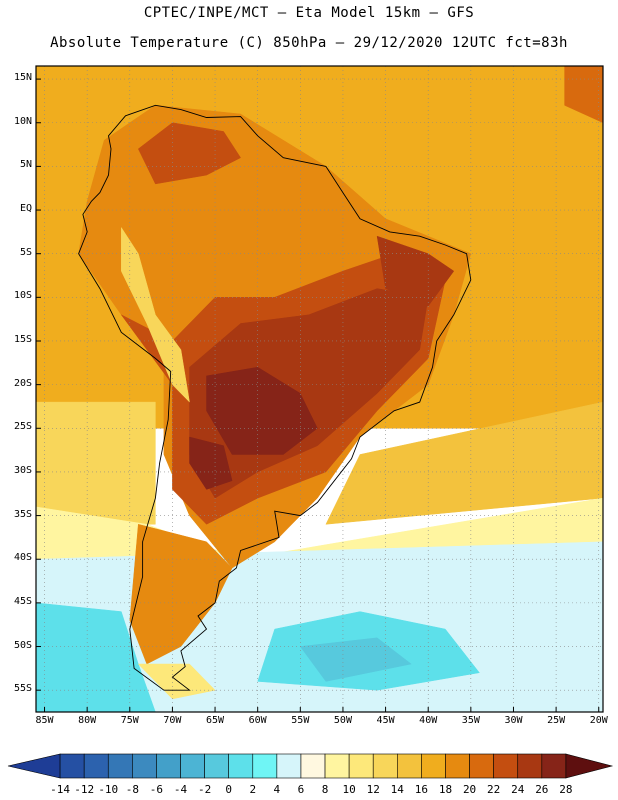 The width and height of the screenshot is (618, 800). What do you see at coordinates (87, 720) in the screenshot?
I see `lon-label: 80W` at bounding box center [87, 720].